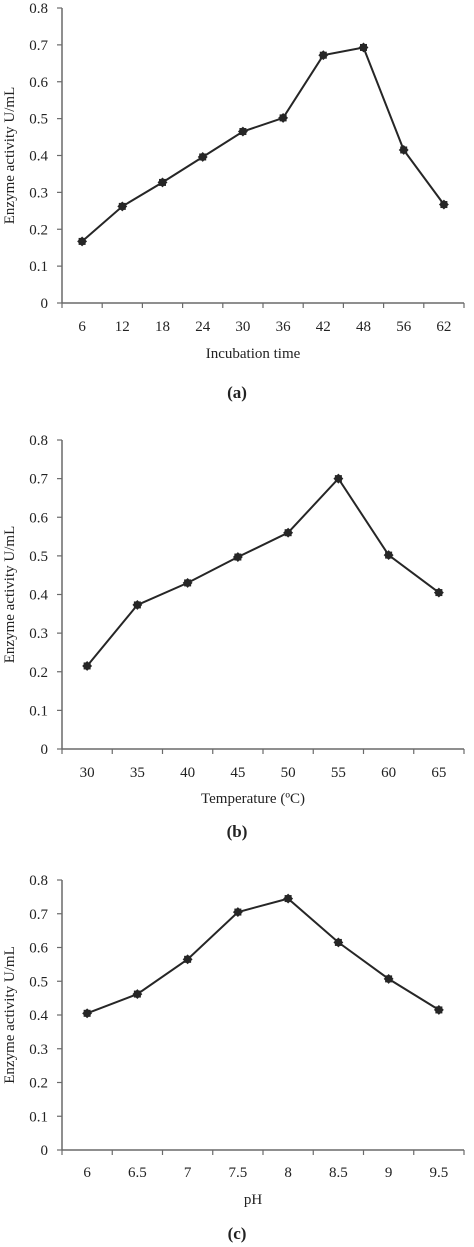  Describe the element at coordinates (389, 1173) in the screenshot. I see `x-tick-label: 9` at that location.